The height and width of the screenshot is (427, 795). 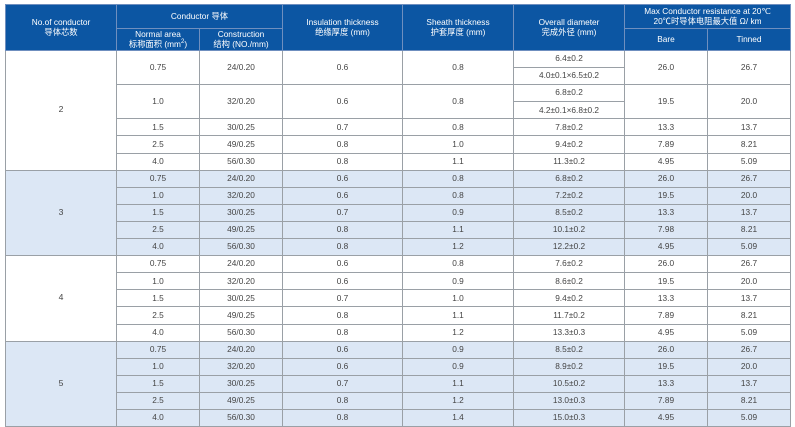 What do you see at coordinates (458, 400) in the screenshot?
I see `cell-sheath: 1.2` at bounding box center [458, 400].